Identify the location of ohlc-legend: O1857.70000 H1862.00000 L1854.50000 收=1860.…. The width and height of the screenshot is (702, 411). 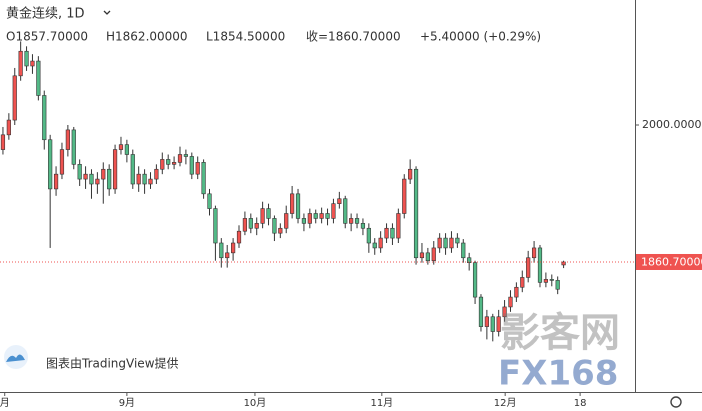
(273, 37).